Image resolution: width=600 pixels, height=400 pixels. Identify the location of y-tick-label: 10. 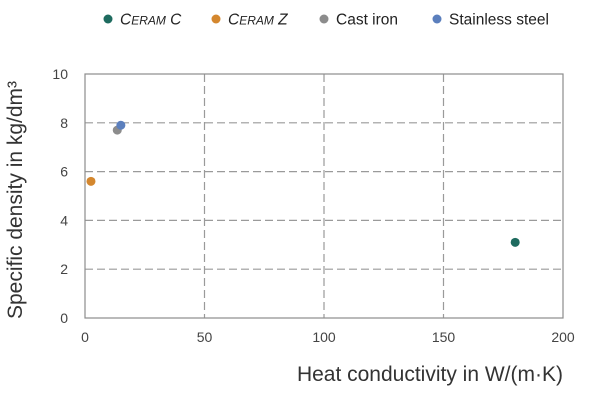
(60, 74).